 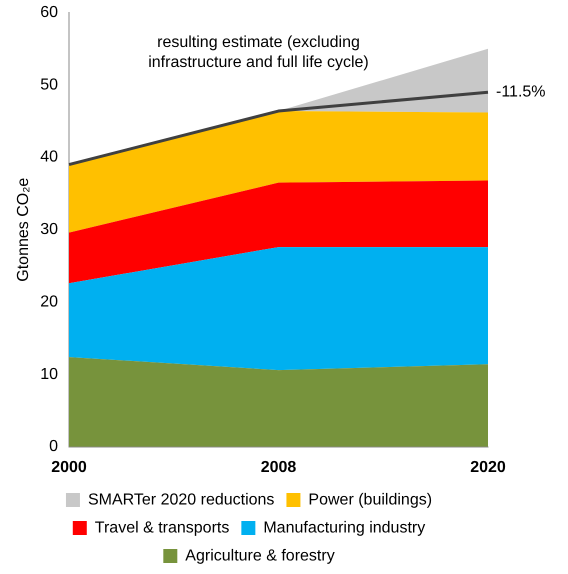 What do you see at coordinates (49, 13) in the screenshot?
I see `y-tick-label: 60` at bounding box center [49, 13].